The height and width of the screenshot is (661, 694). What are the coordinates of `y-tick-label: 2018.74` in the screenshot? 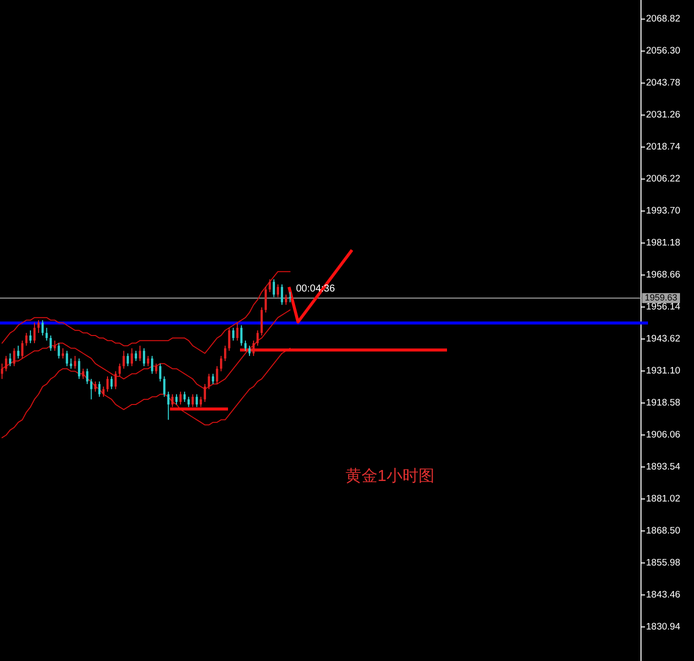 It's located at (663, 147).